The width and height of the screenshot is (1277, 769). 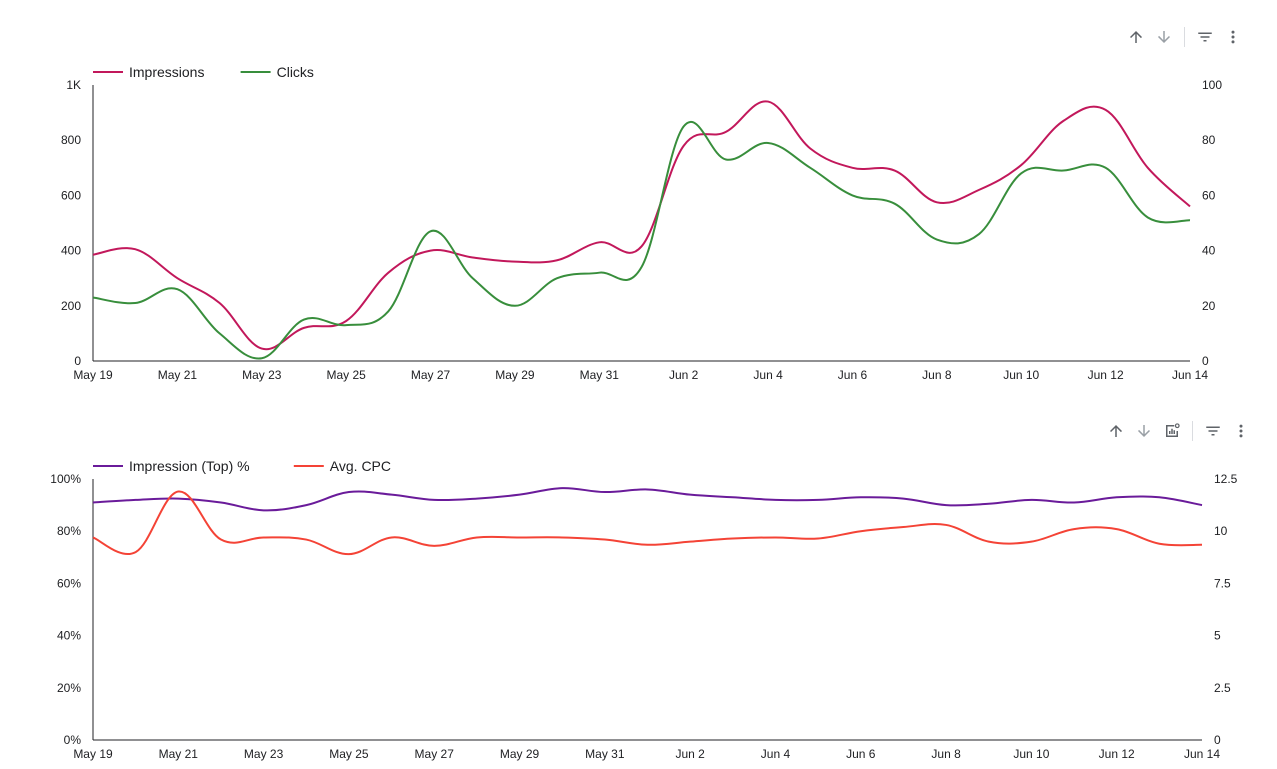 I want to click on more-options-button, so click(x=1241, y=431).